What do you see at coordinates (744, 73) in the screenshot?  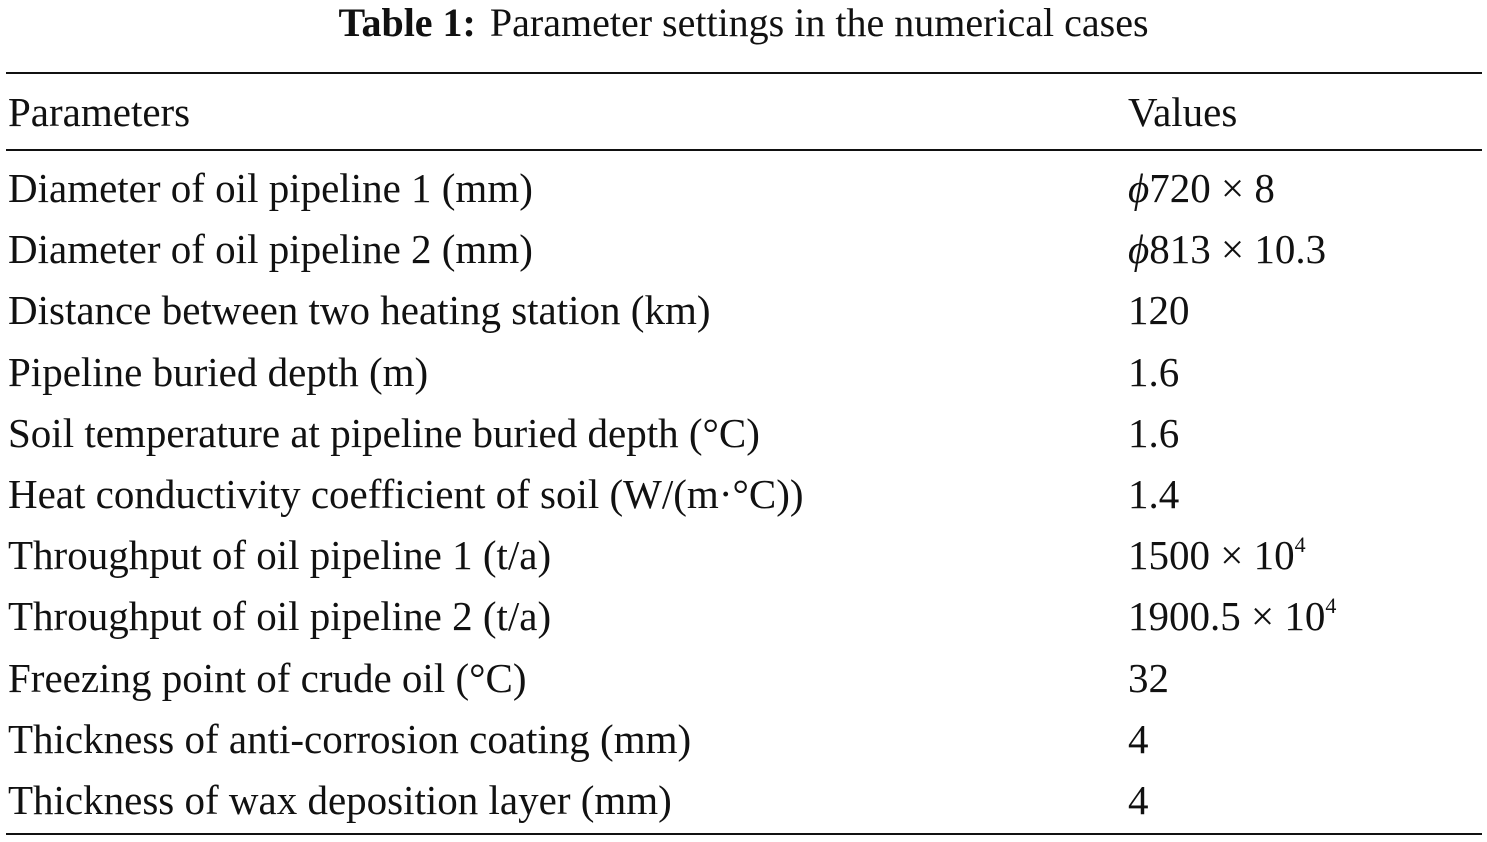 I see `top-rule` at bounding box center [744, 73].